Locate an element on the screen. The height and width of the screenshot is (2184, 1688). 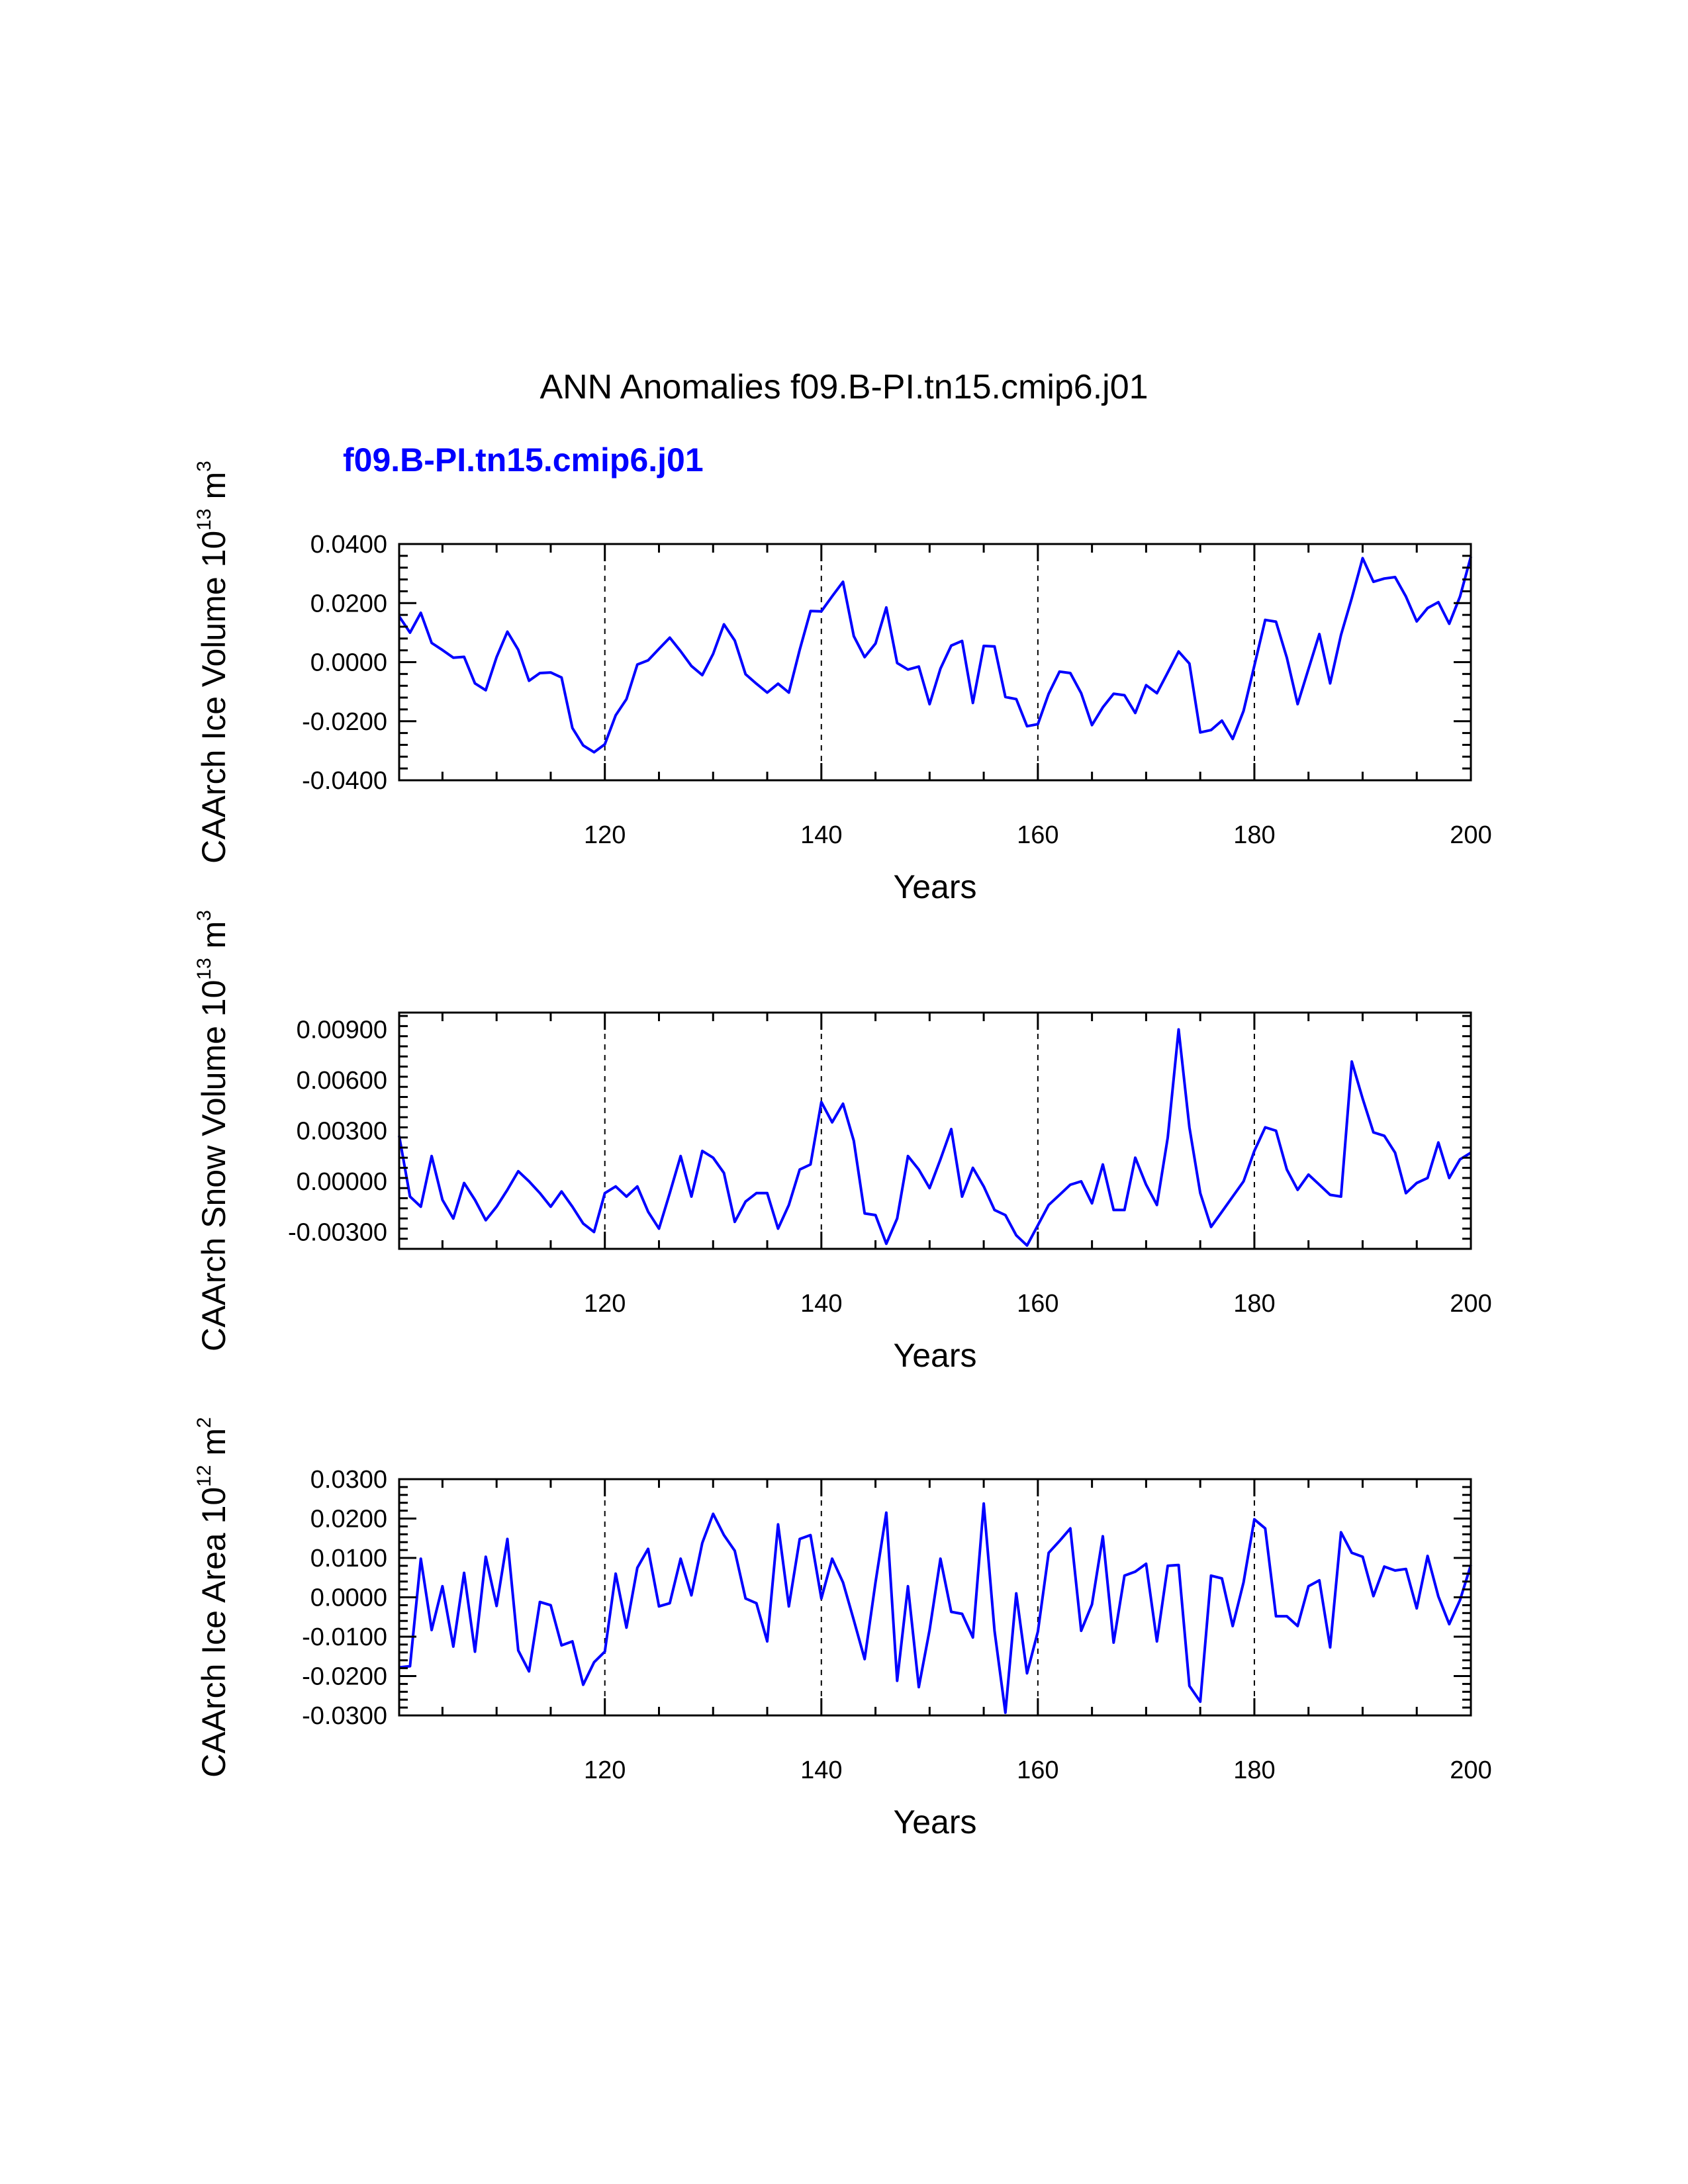
y-axis-label-text: CAArch Ice Volume 10 is located at coordinates (213, 697).